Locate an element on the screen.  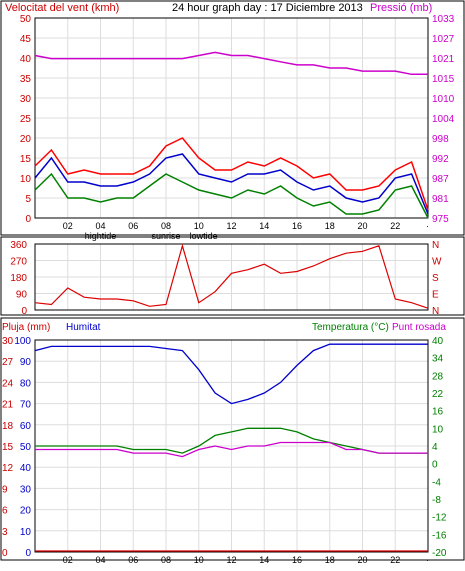
direction-panel-border is located at coordinates (232, 276).